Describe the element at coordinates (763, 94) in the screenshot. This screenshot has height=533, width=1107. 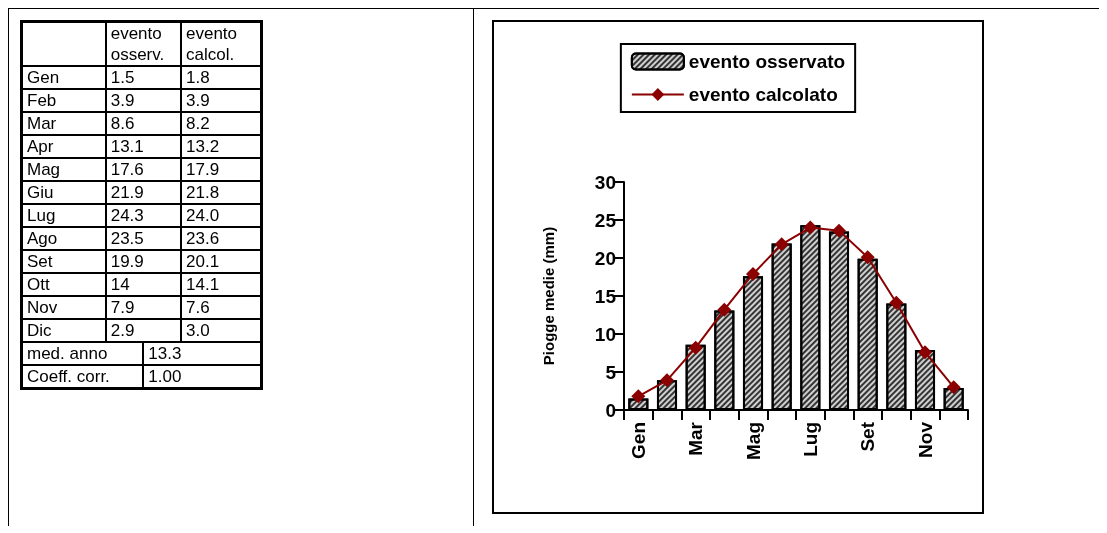
I see `legend-label: evento calcolato` at that location.